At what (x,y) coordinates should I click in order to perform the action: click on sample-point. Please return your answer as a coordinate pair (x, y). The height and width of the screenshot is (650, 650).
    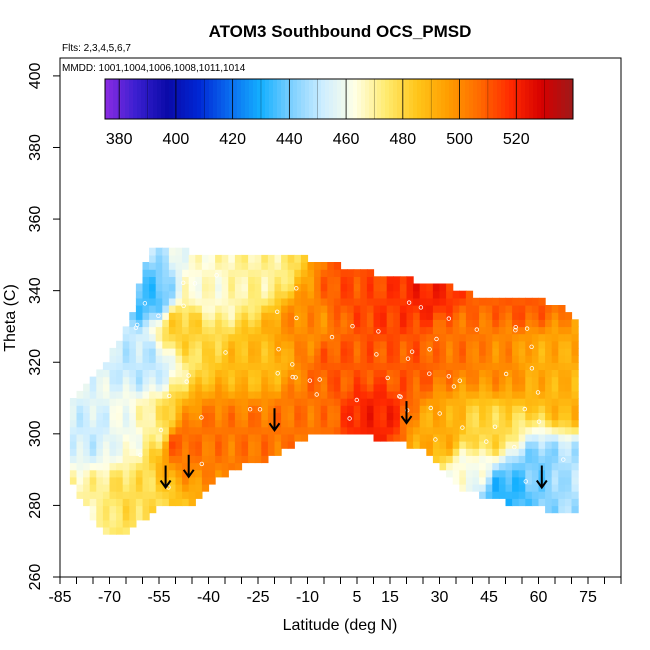
    Looking at the image, I should click on (421, 307).